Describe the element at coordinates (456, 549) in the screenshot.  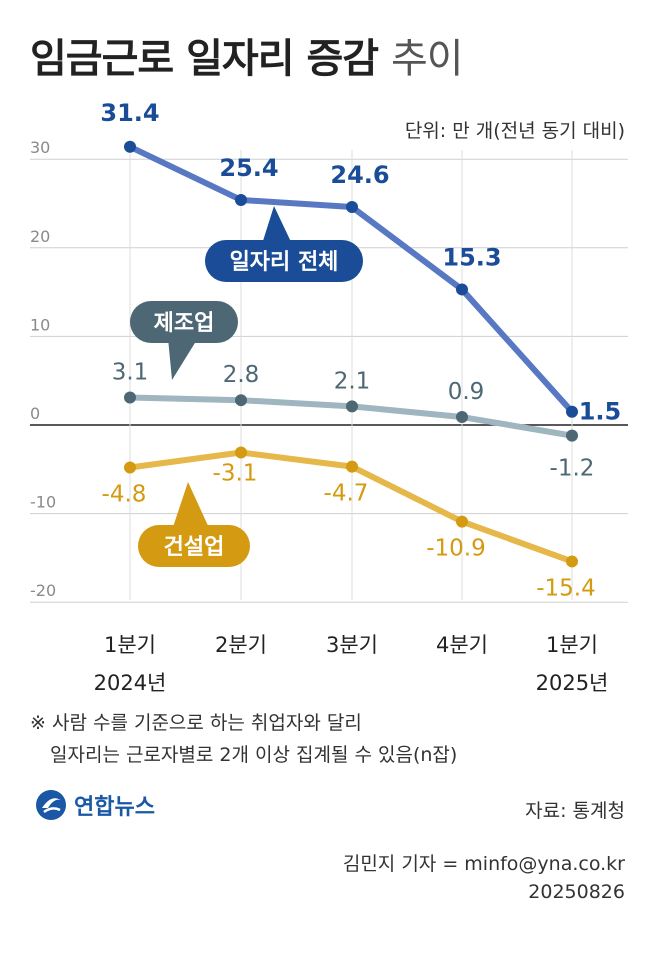
I see `data-label: -10.9` at that location.